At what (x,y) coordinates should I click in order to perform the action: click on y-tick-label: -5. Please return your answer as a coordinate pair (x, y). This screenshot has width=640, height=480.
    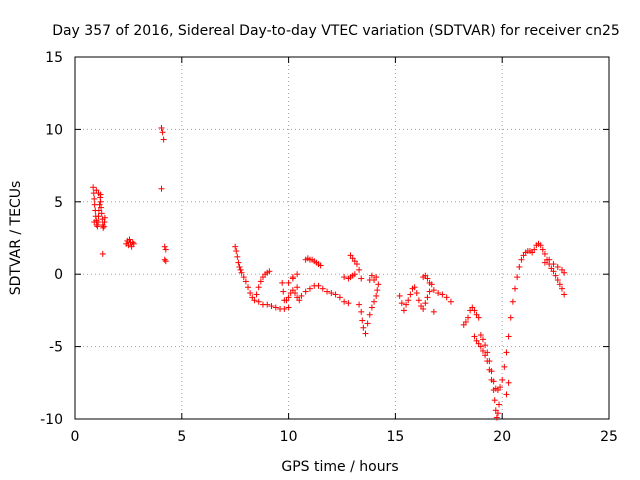
    Looking at the image, I should click on (56, 348).